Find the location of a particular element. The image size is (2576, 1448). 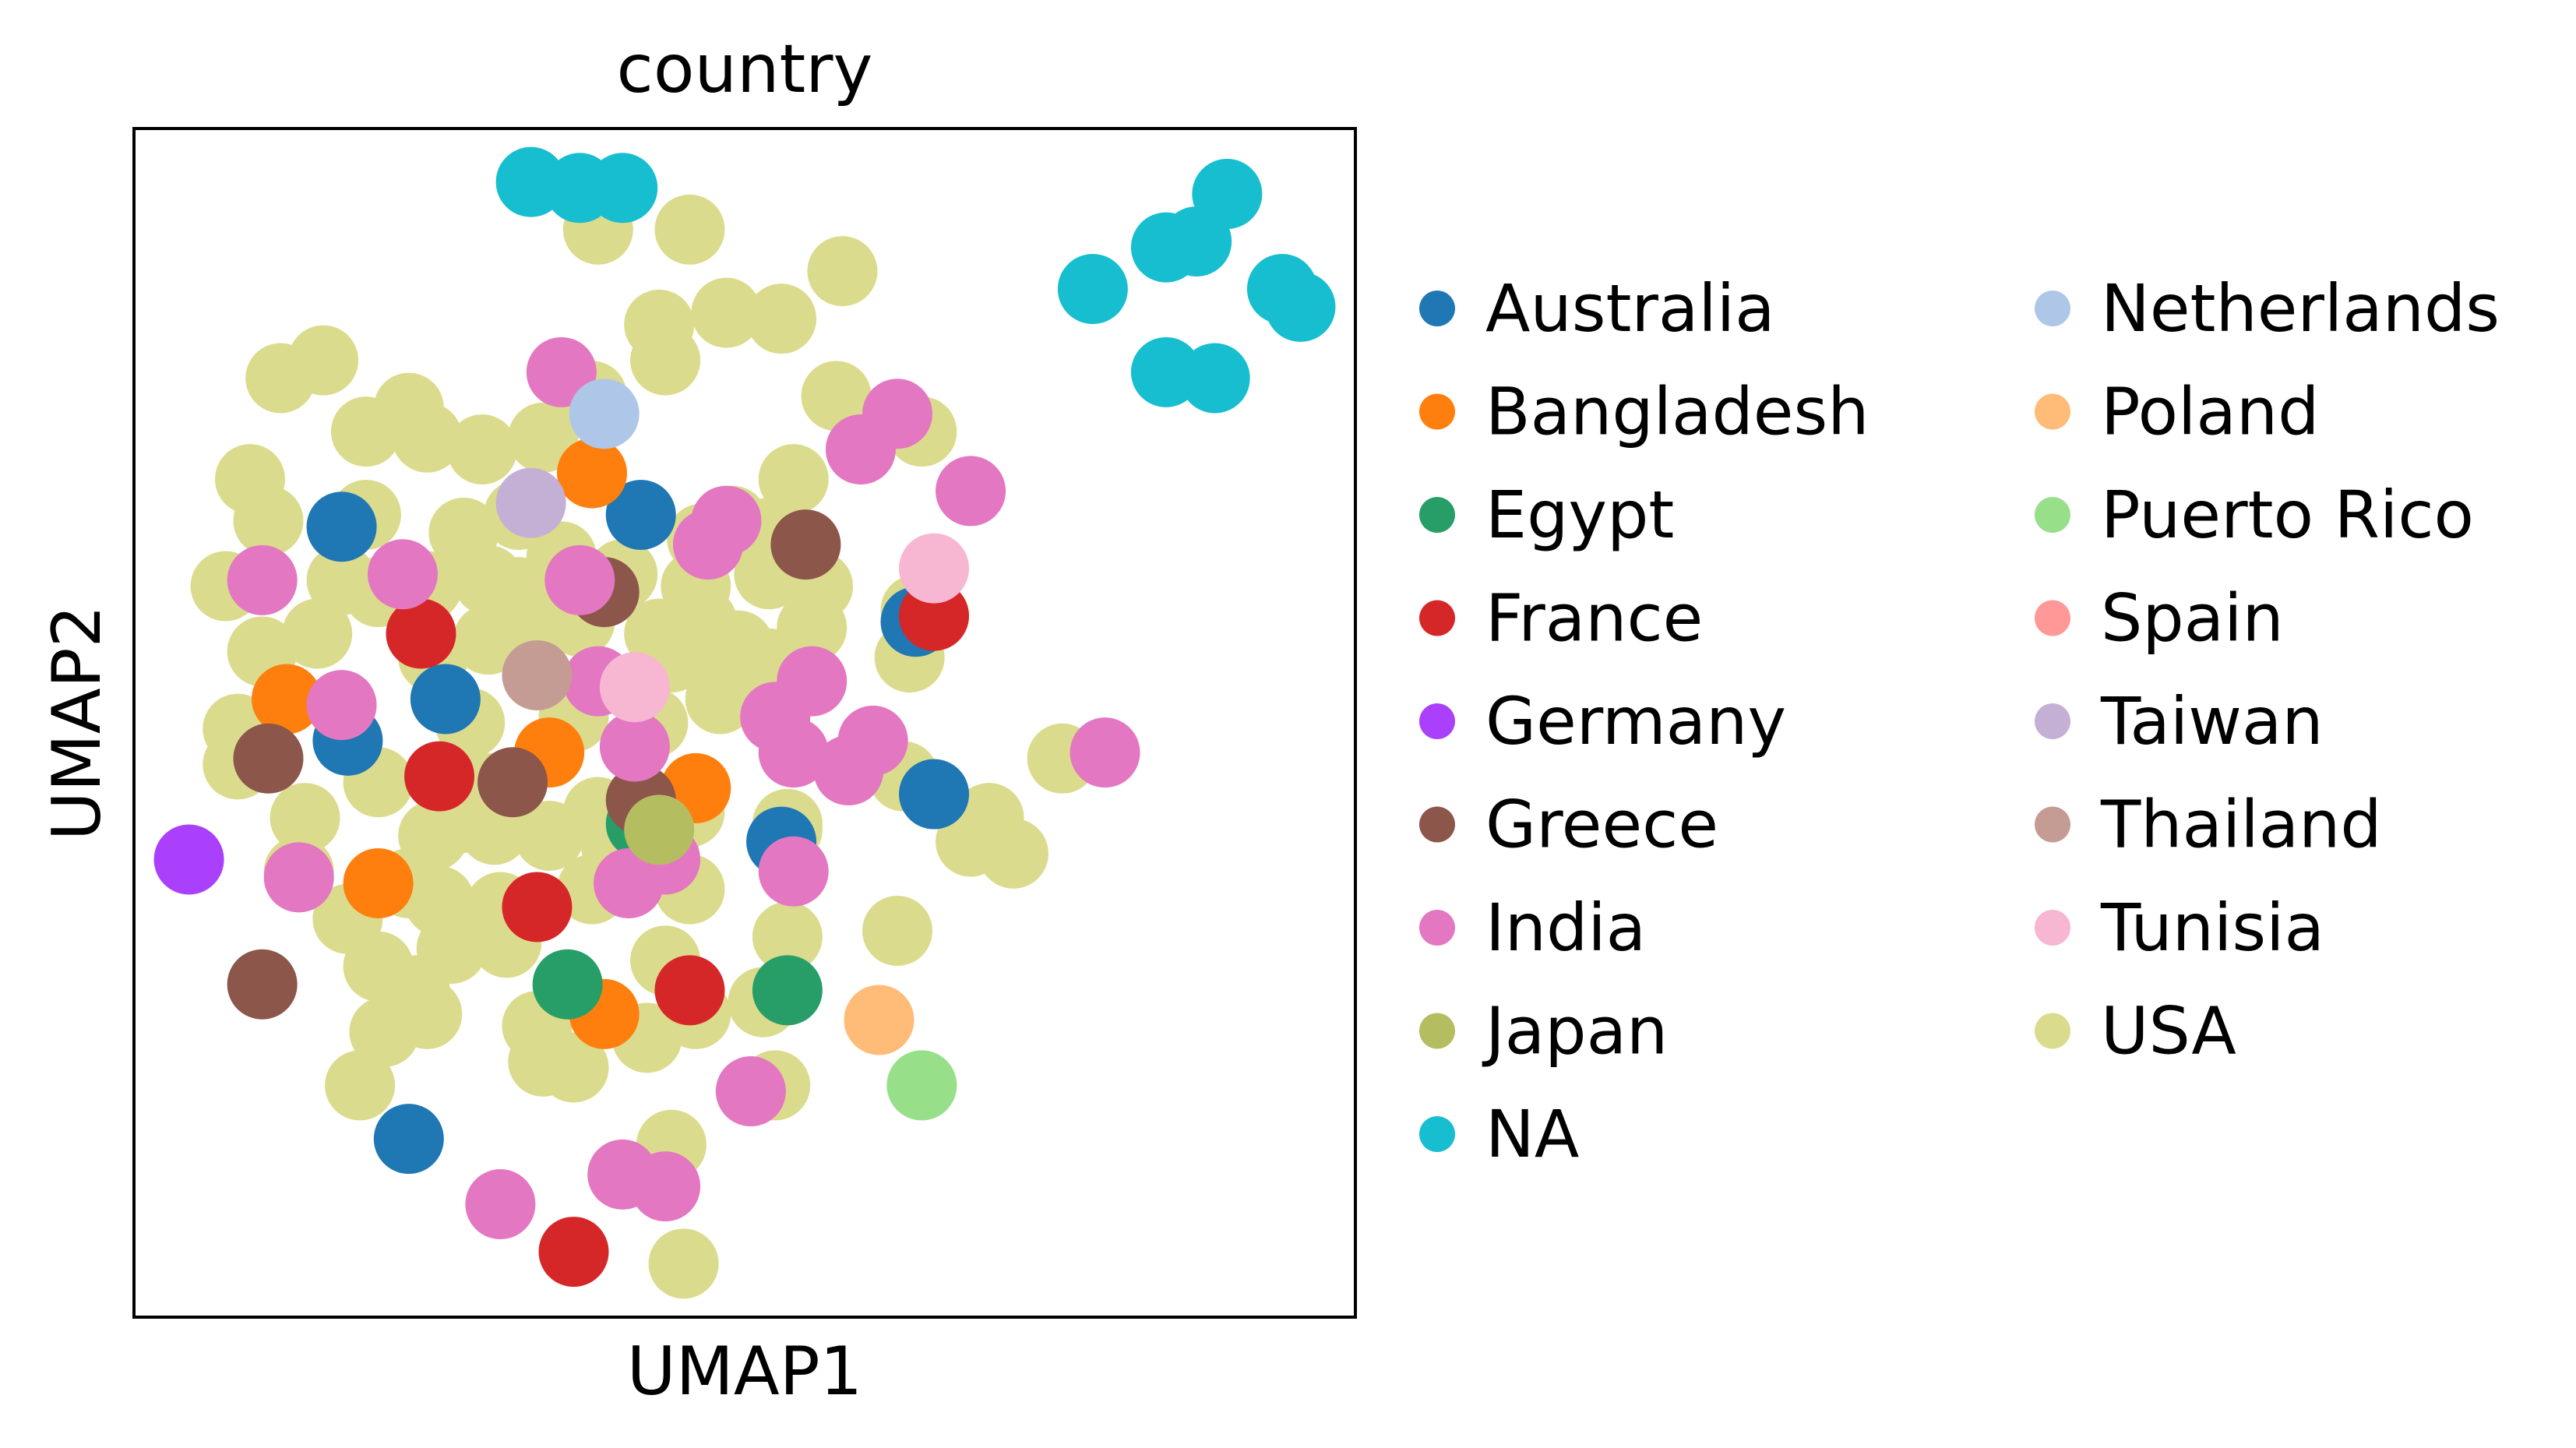

legend-marker-japan is located at coordinates (1437, 1031).